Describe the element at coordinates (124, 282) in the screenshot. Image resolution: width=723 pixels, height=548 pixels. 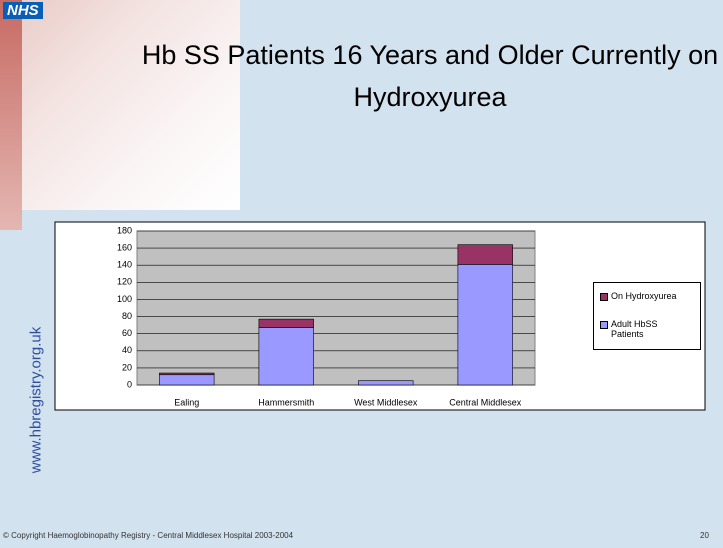
I see `y-tick-label: 120` at that location.